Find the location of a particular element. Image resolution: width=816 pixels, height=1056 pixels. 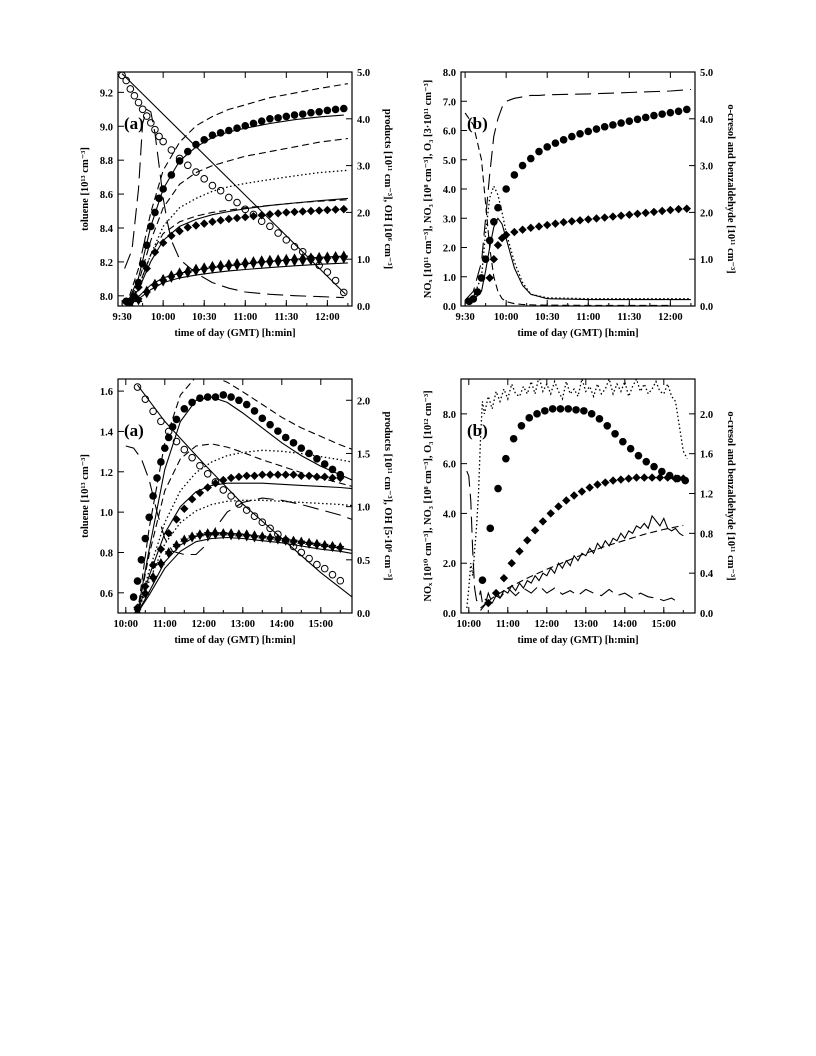

y-left-tick-label: 1.0 is located at coordinates (449, 278).